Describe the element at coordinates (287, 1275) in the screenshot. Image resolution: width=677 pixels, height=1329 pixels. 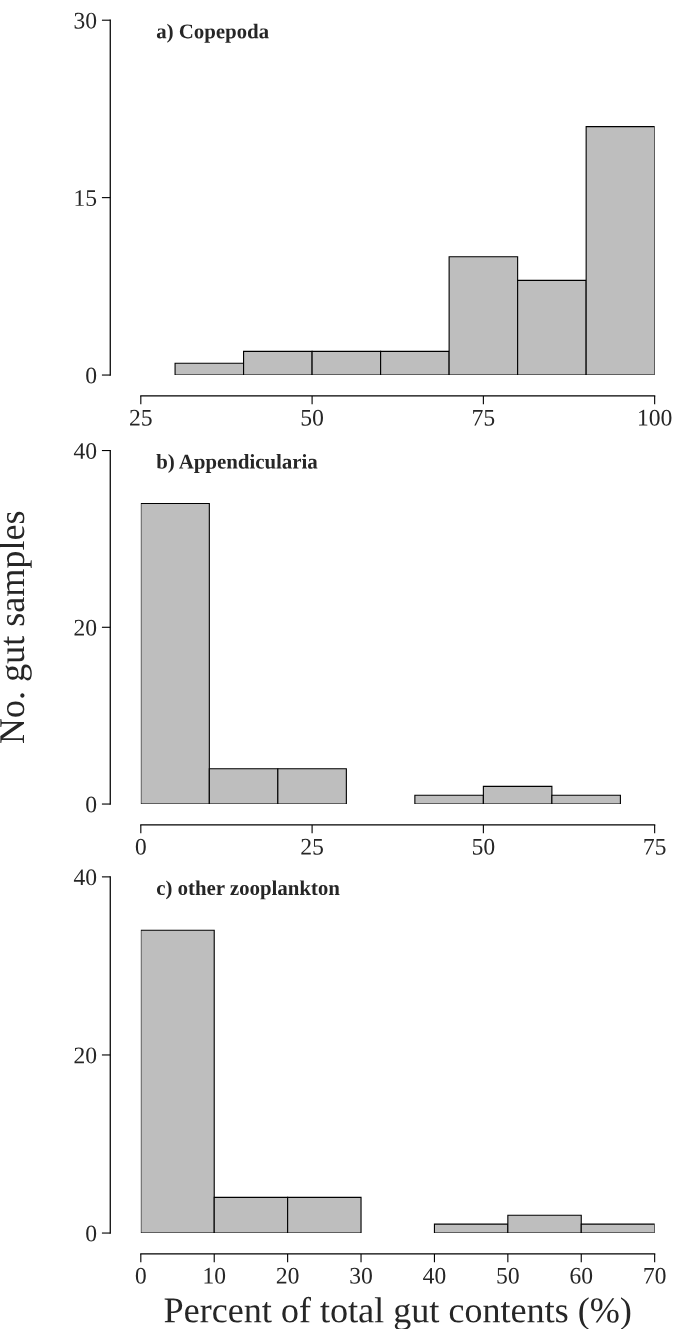
I see `x-tick-label: 20` at that location.